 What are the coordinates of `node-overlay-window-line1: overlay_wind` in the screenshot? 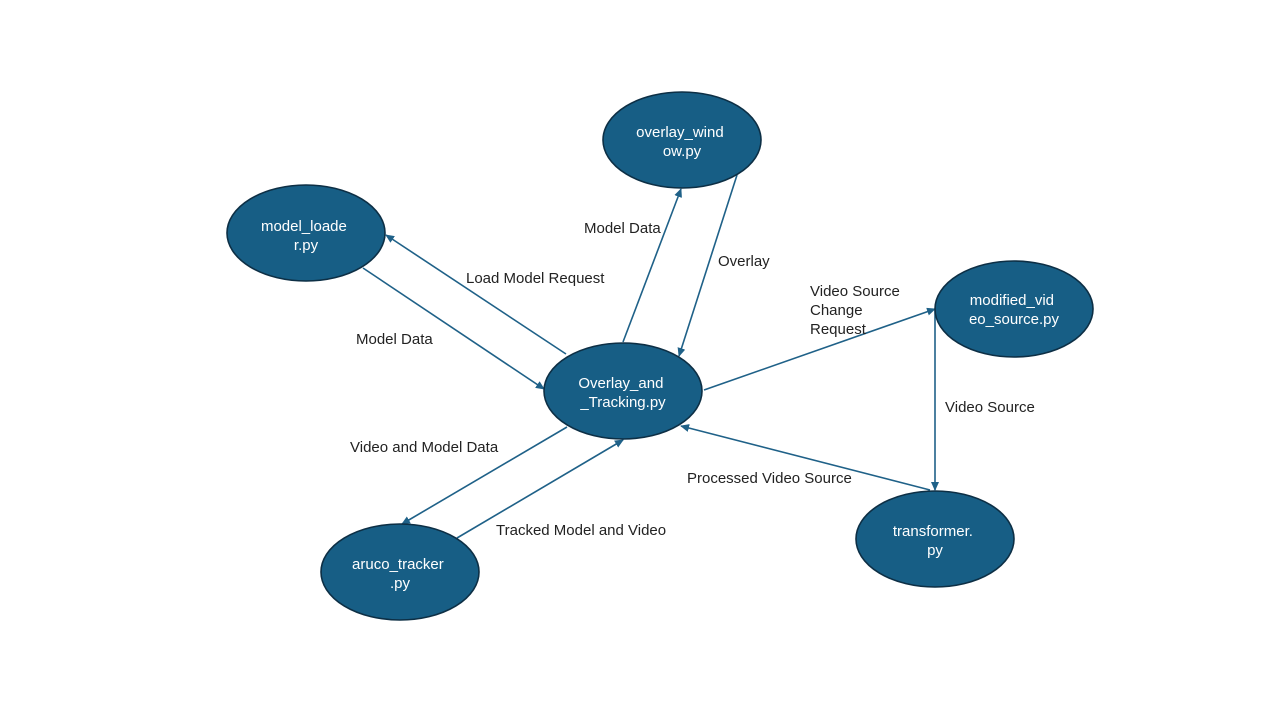 It's located at (680, 132).